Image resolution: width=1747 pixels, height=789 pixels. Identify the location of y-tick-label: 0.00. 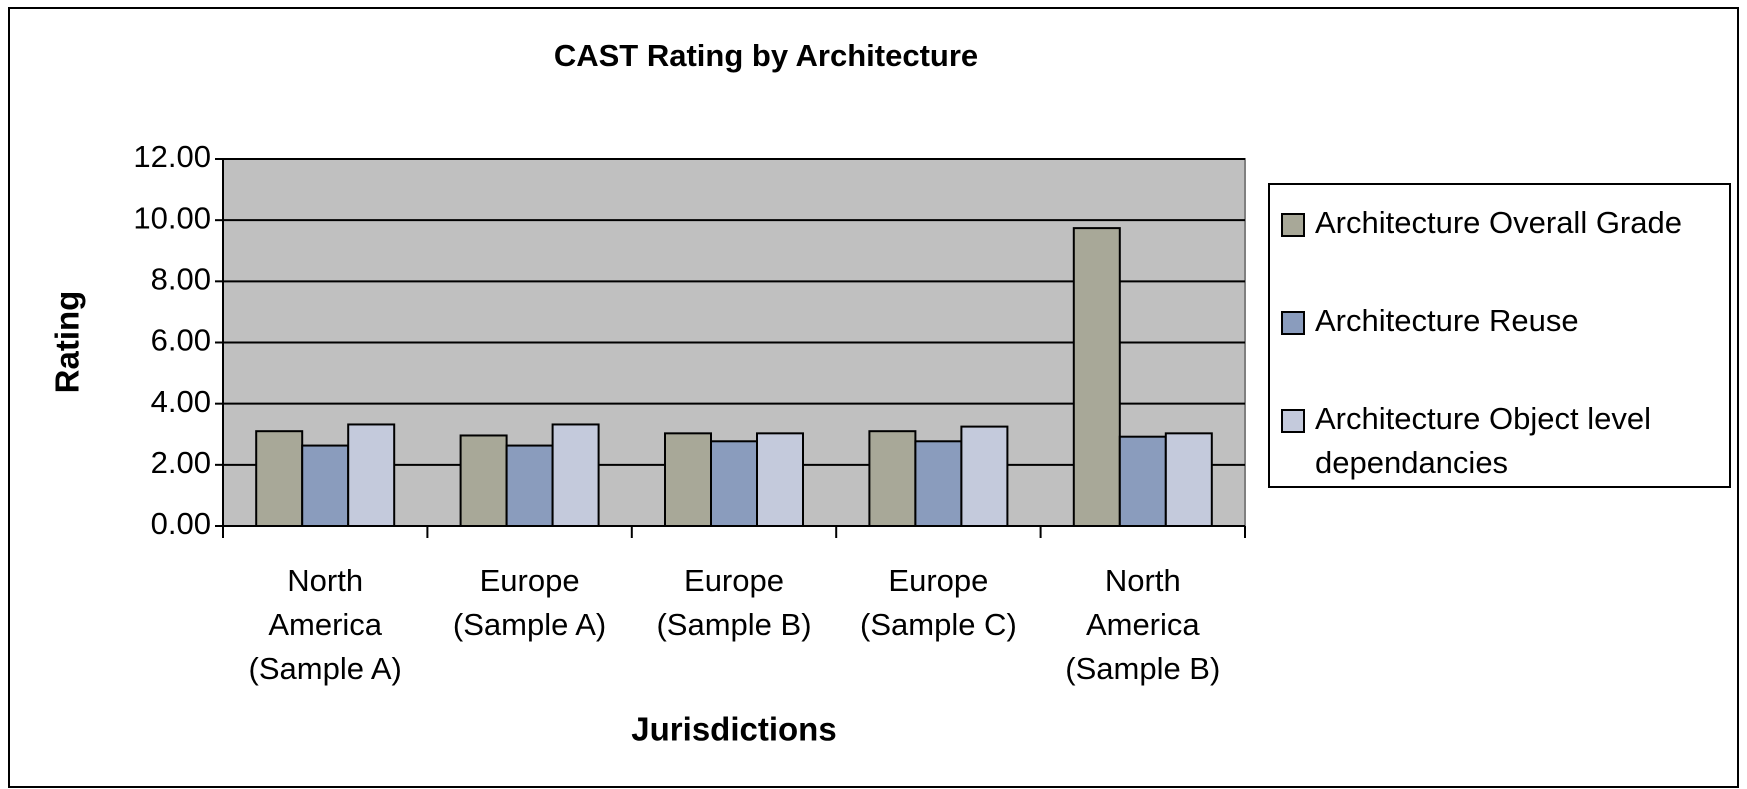
(181, 523).